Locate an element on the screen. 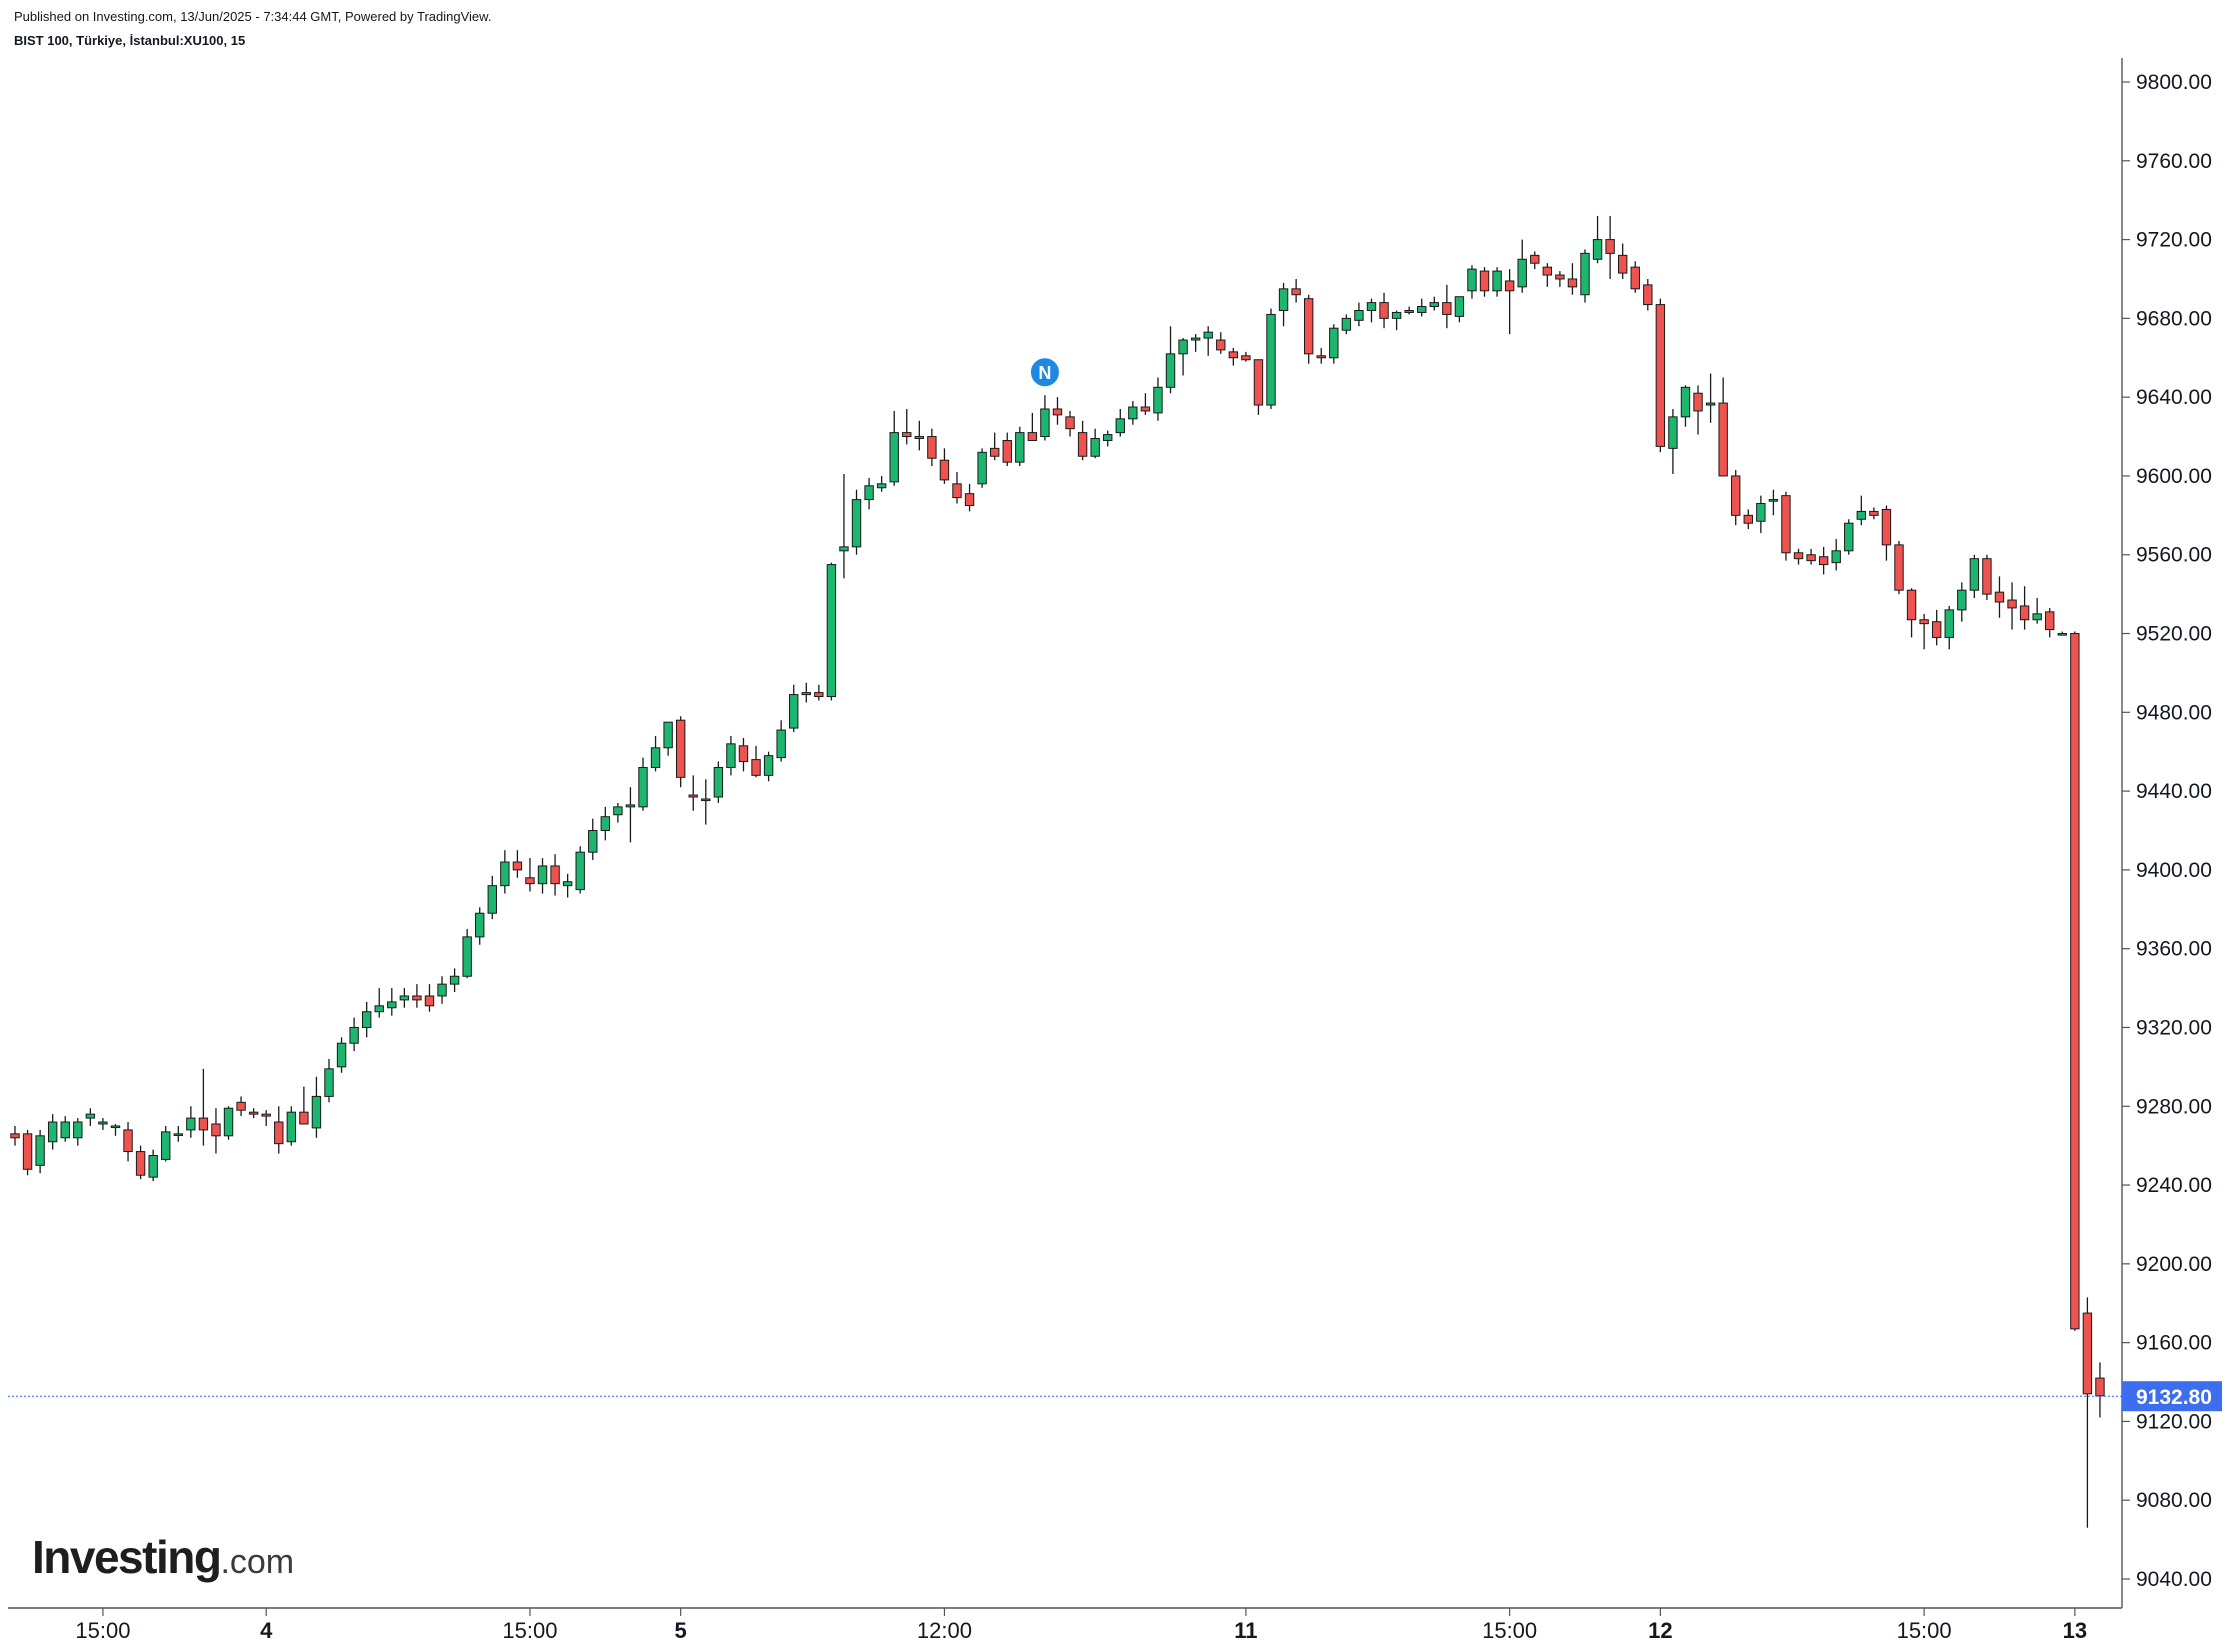  y-tick-label: 9320.00 is located at coordinates (2174, 1027).